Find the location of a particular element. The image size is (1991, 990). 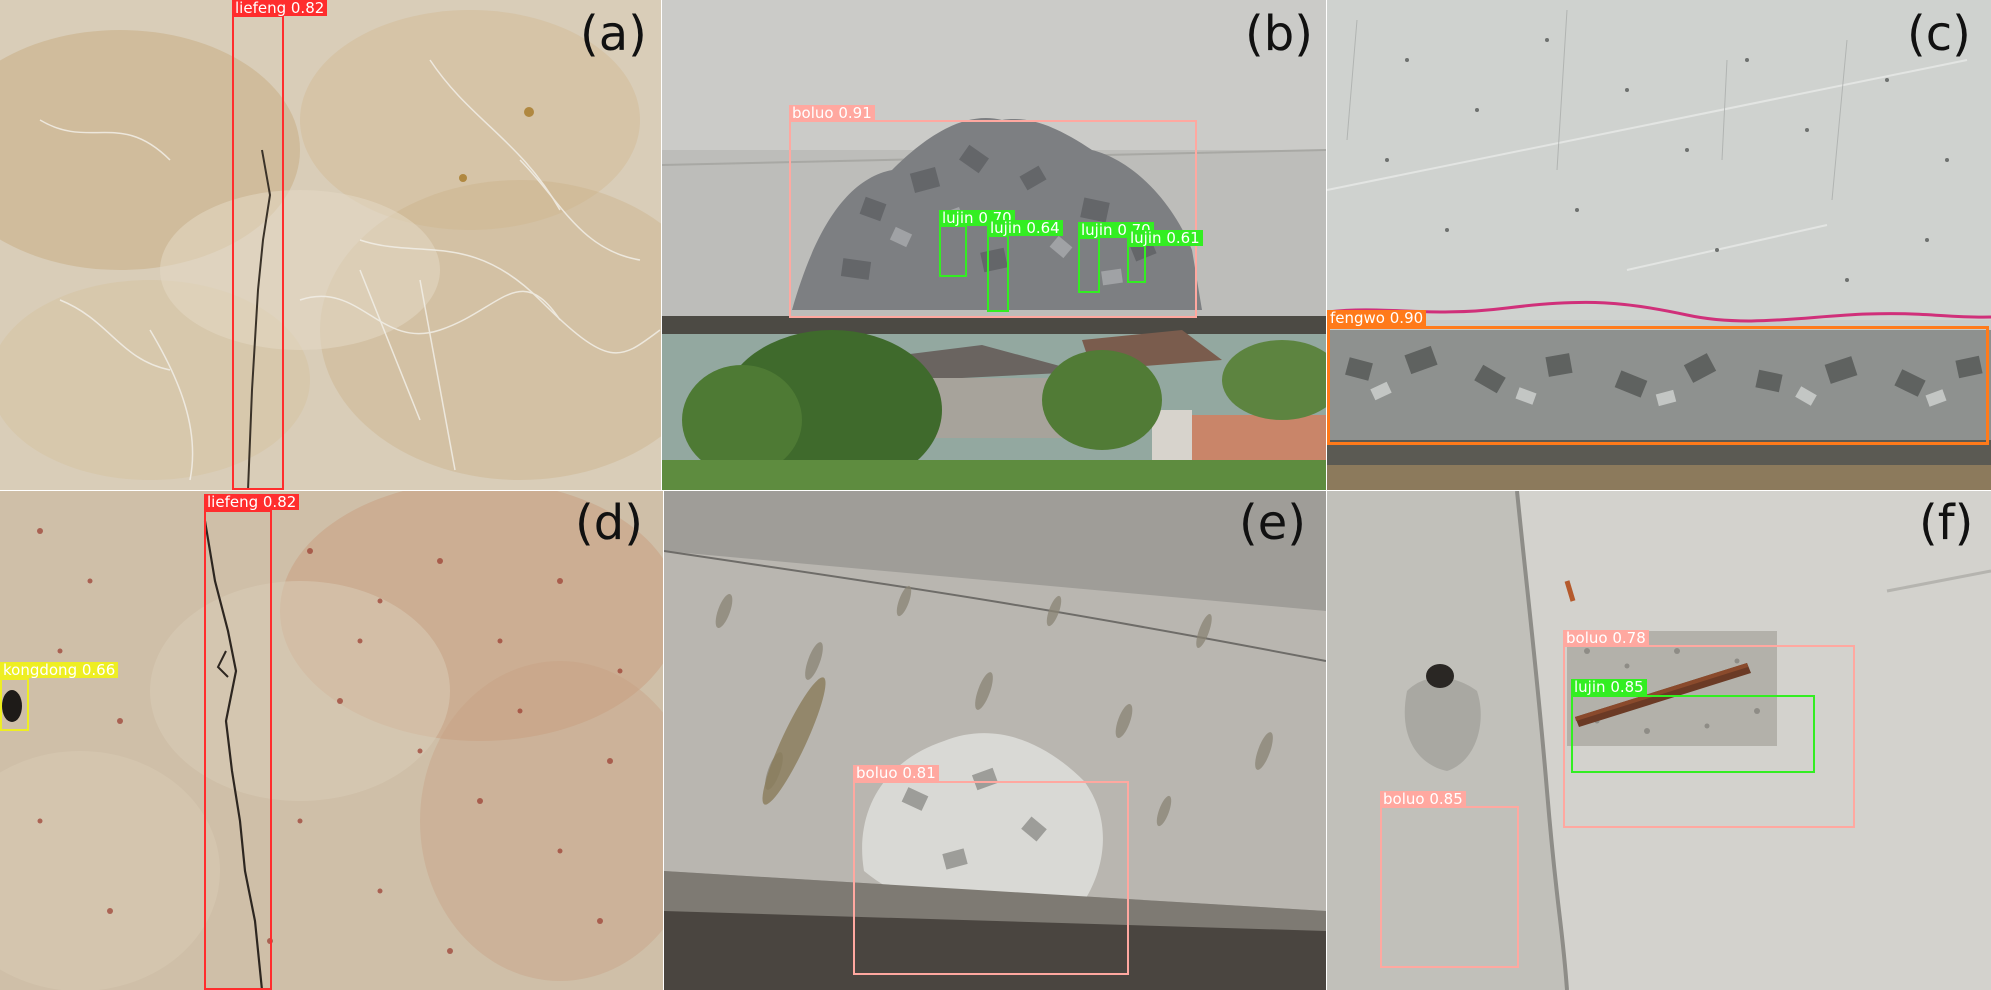

rebar-tag: lujin 0.85 is located at coordinates (1609, 687).